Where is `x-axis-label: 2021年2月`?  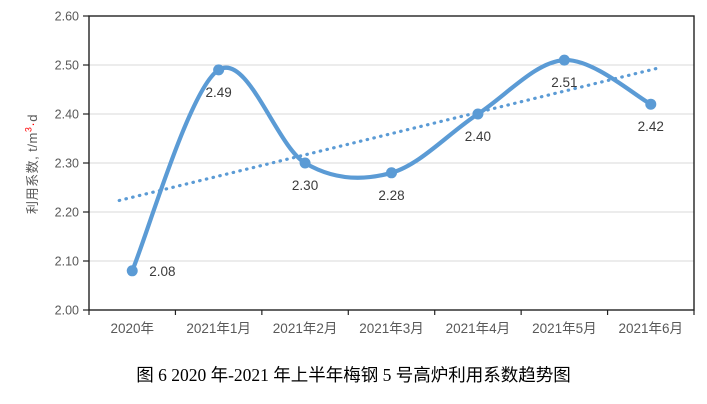
x-axis-label: 2021年2月 is located at coordinates (305, 328).